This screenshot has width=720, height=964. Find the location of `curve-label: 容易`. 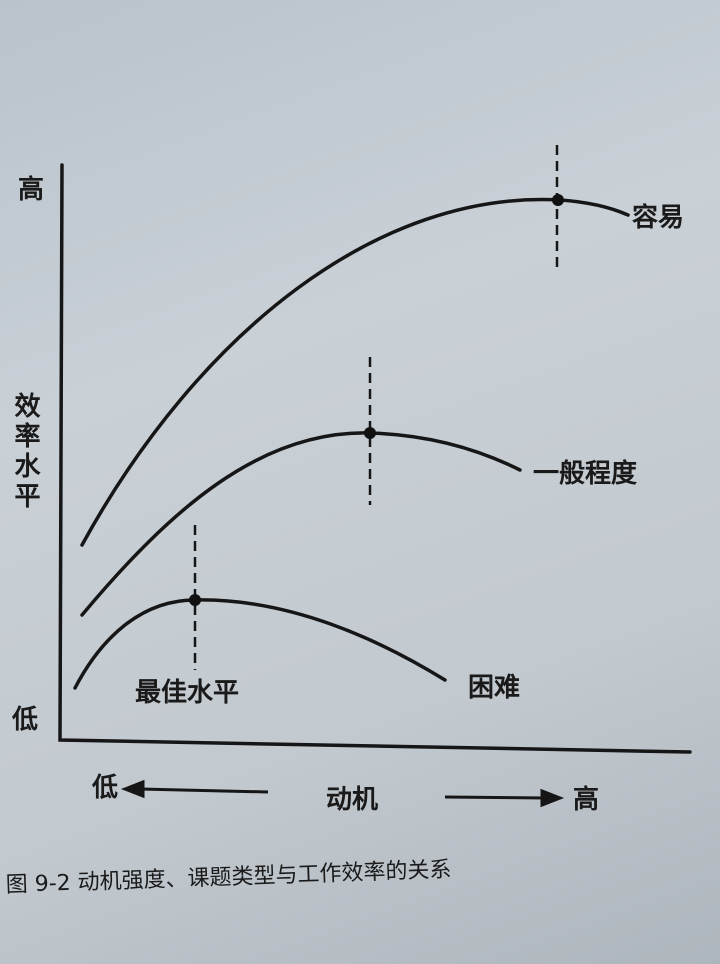

curve-label: 容易 is located at coordinates (658, 217).